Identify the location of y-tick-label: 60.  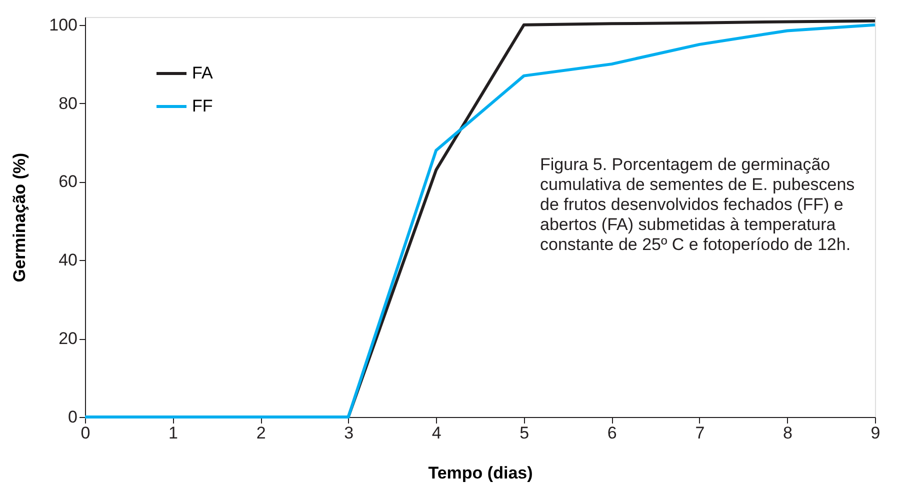
(68, 182).